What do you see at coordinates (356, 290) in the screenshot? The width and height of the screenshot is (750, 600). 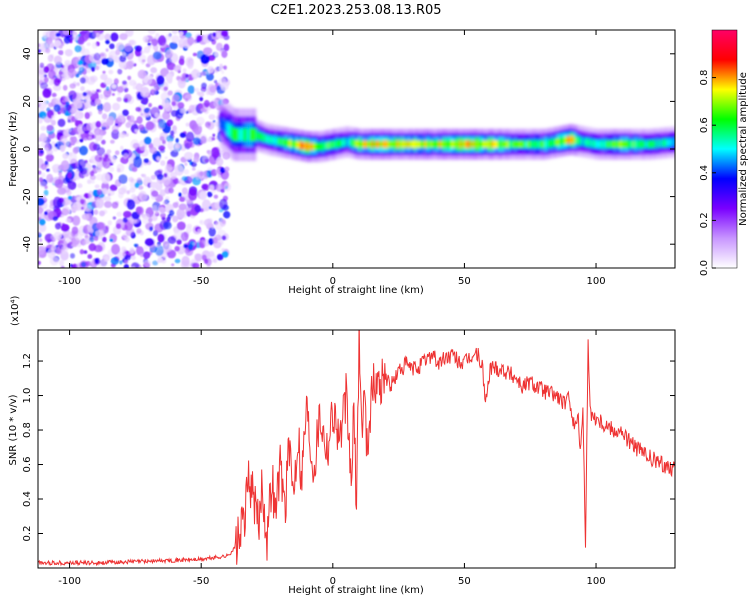 I see `top-x-axis-label: Height of straight line (km)` at bounding box center [356, 290].